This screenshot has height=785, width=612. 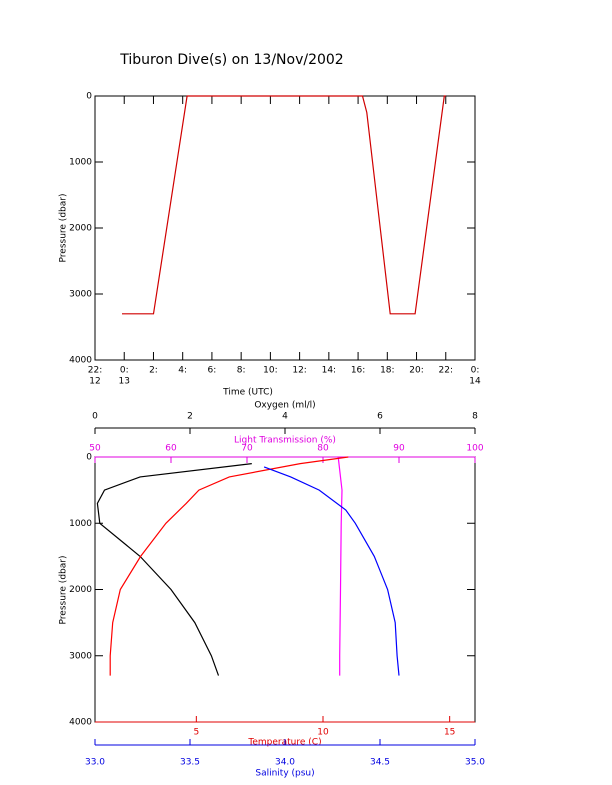 I want to click on x-tick-label: 4, so click(x=285, y=417).